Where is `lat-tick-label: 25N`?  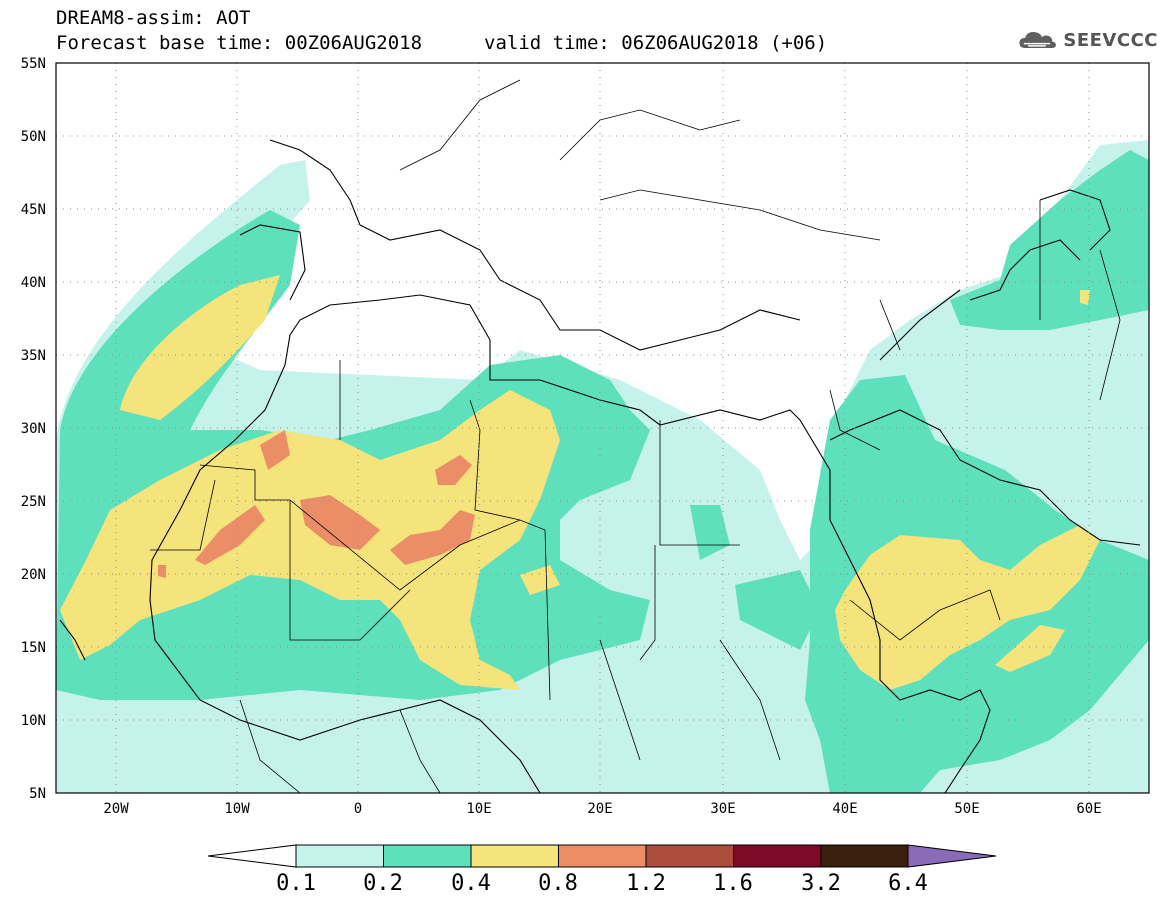
lat-tick-label: 25N is located at coordinates (33, 502).